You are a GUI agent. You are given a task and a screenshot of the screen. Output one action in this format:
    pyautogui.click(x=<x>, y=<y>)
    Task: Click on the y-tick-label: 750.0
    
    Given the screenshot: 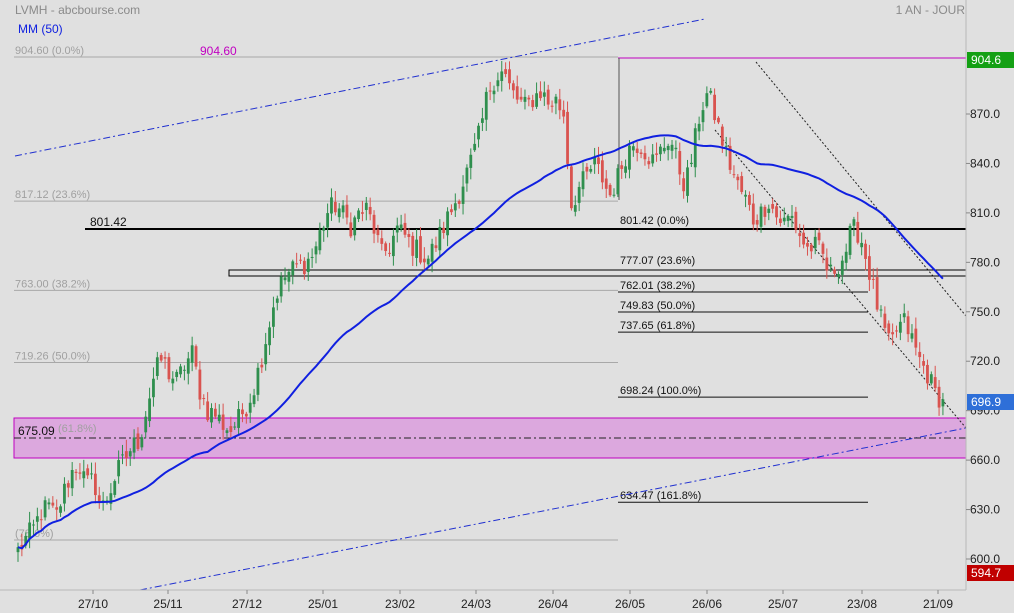 What is the action you would take?
    pyautogui.click(x=985, y=312)
    